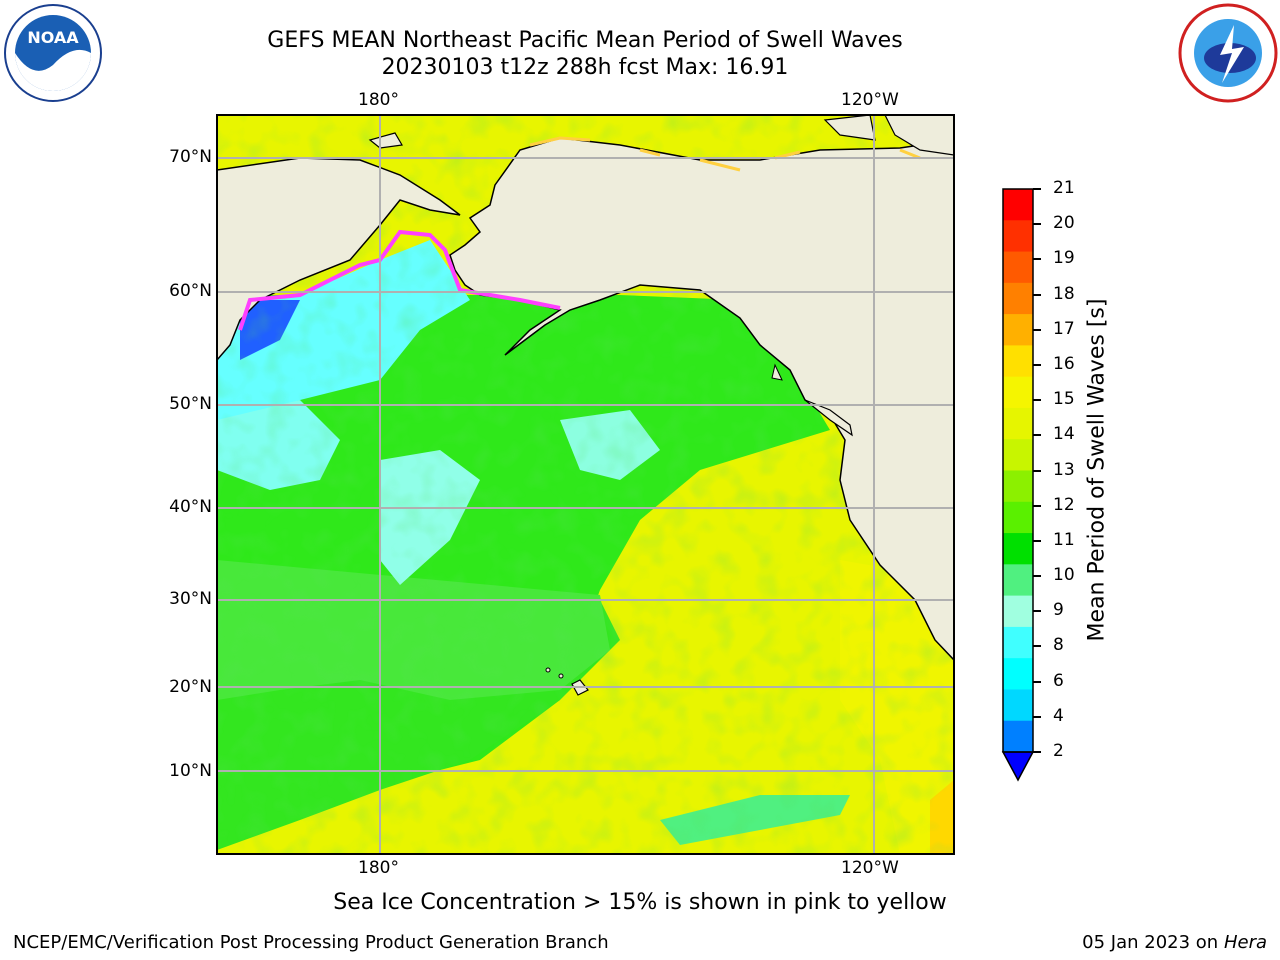  I want to click on colorbar-tick-label: 16, so click(1064, 363).